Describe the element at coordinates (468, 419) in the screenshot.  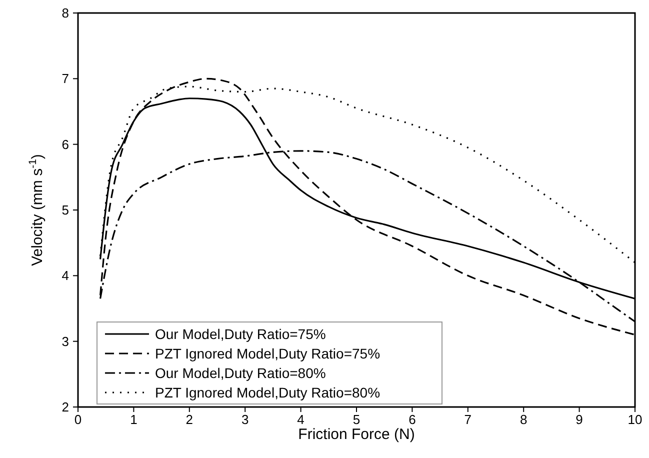
I see `x-tick-label: 7` at that location.